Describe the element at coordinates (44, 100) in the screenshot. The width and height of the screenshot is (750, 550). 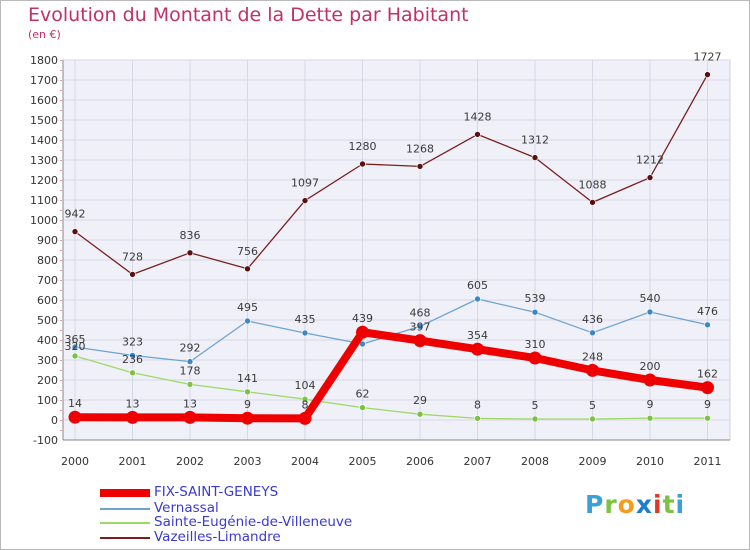
I see `y-tick-label: 1600` at that location.